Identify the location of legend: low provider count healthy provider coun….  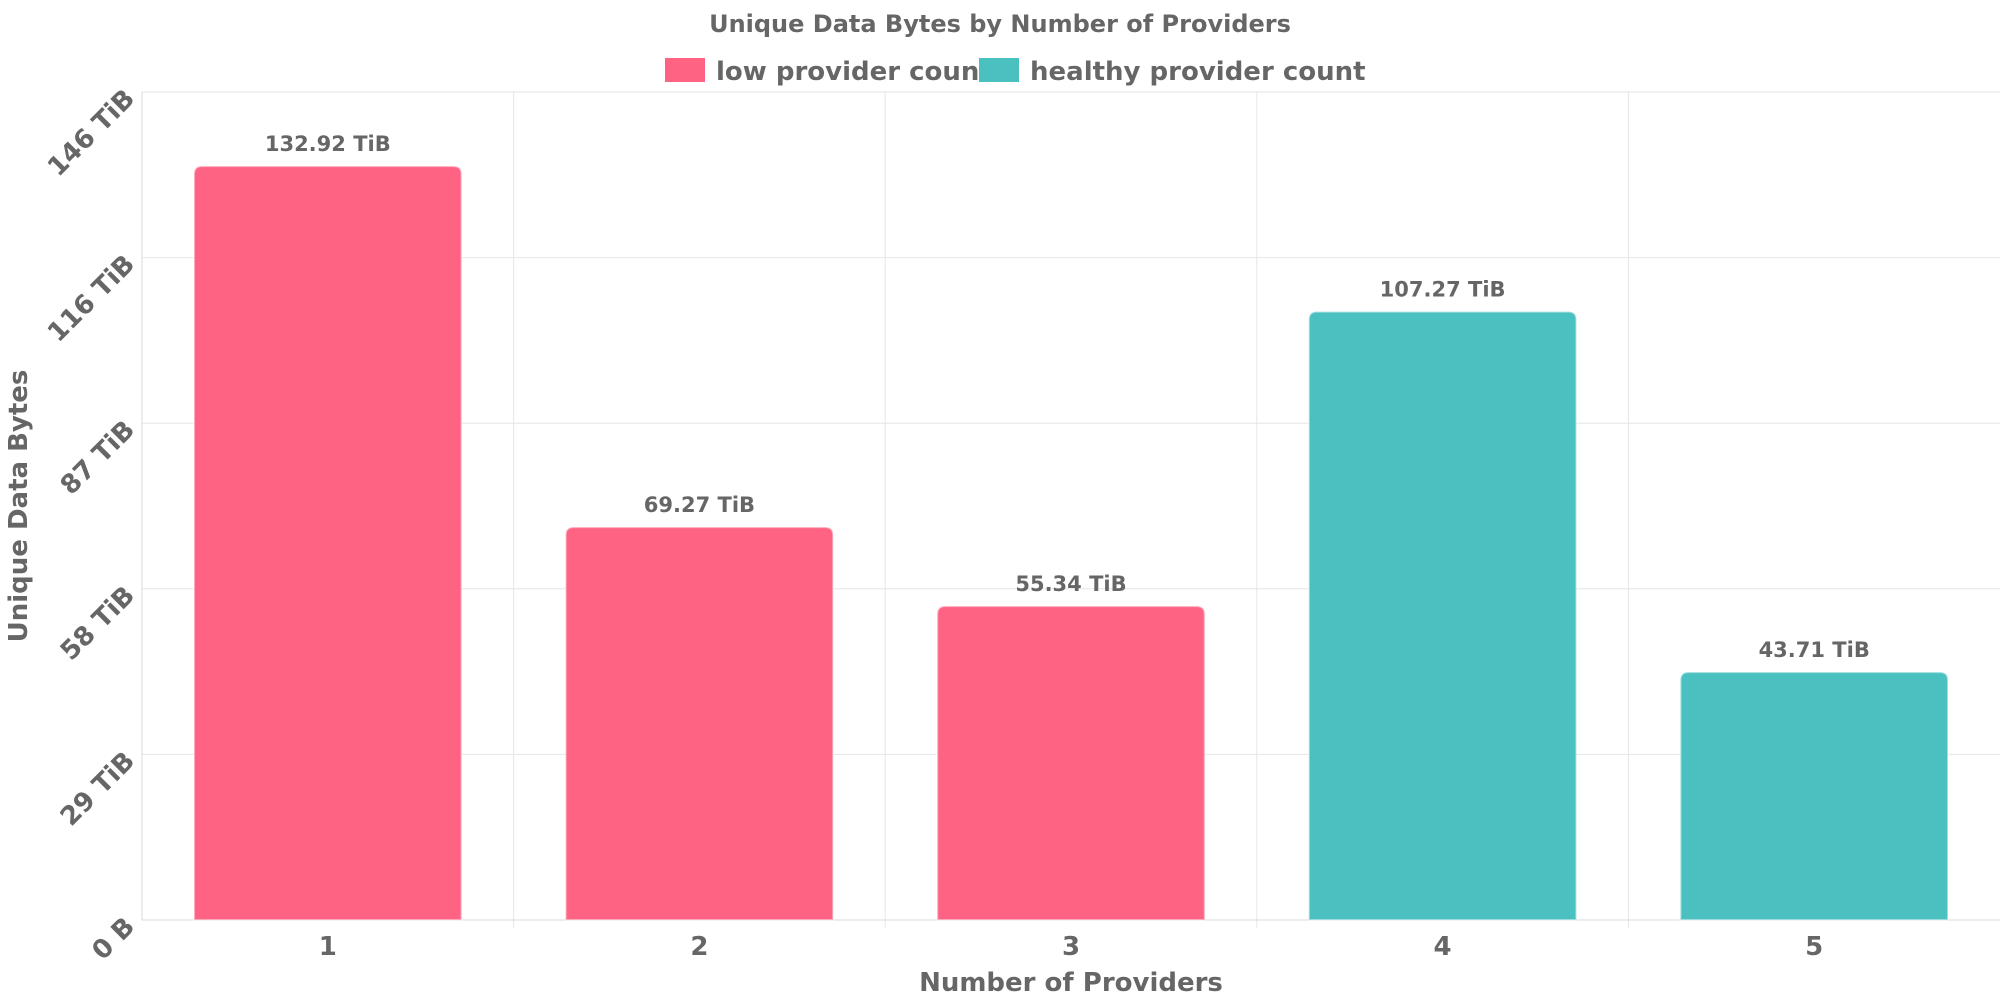
(1015, 72).